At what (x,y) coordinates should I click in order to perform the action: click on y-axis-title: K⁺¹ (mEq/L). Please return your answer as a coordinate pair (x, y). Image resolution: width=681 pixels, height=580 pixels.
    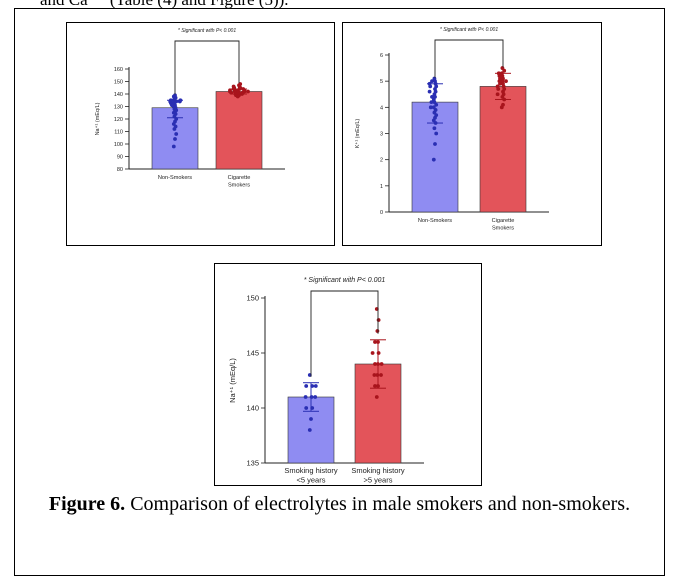
    Looking at the image, I should click on (357, 134).